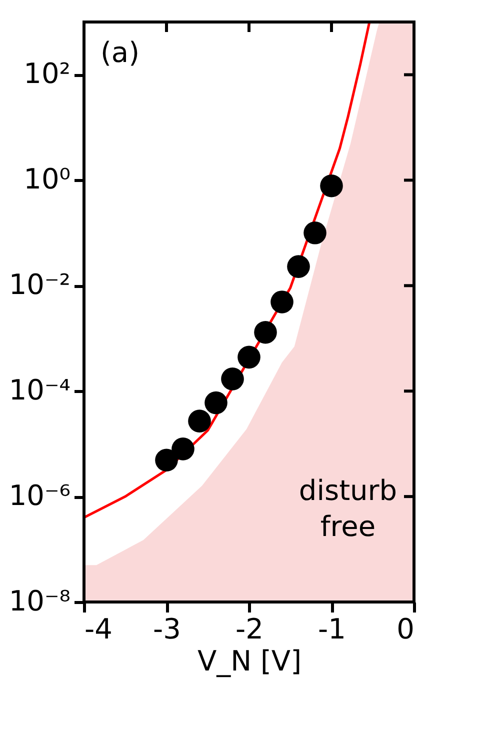  I want to click on x-tick-label: -2, so click(250, 629).